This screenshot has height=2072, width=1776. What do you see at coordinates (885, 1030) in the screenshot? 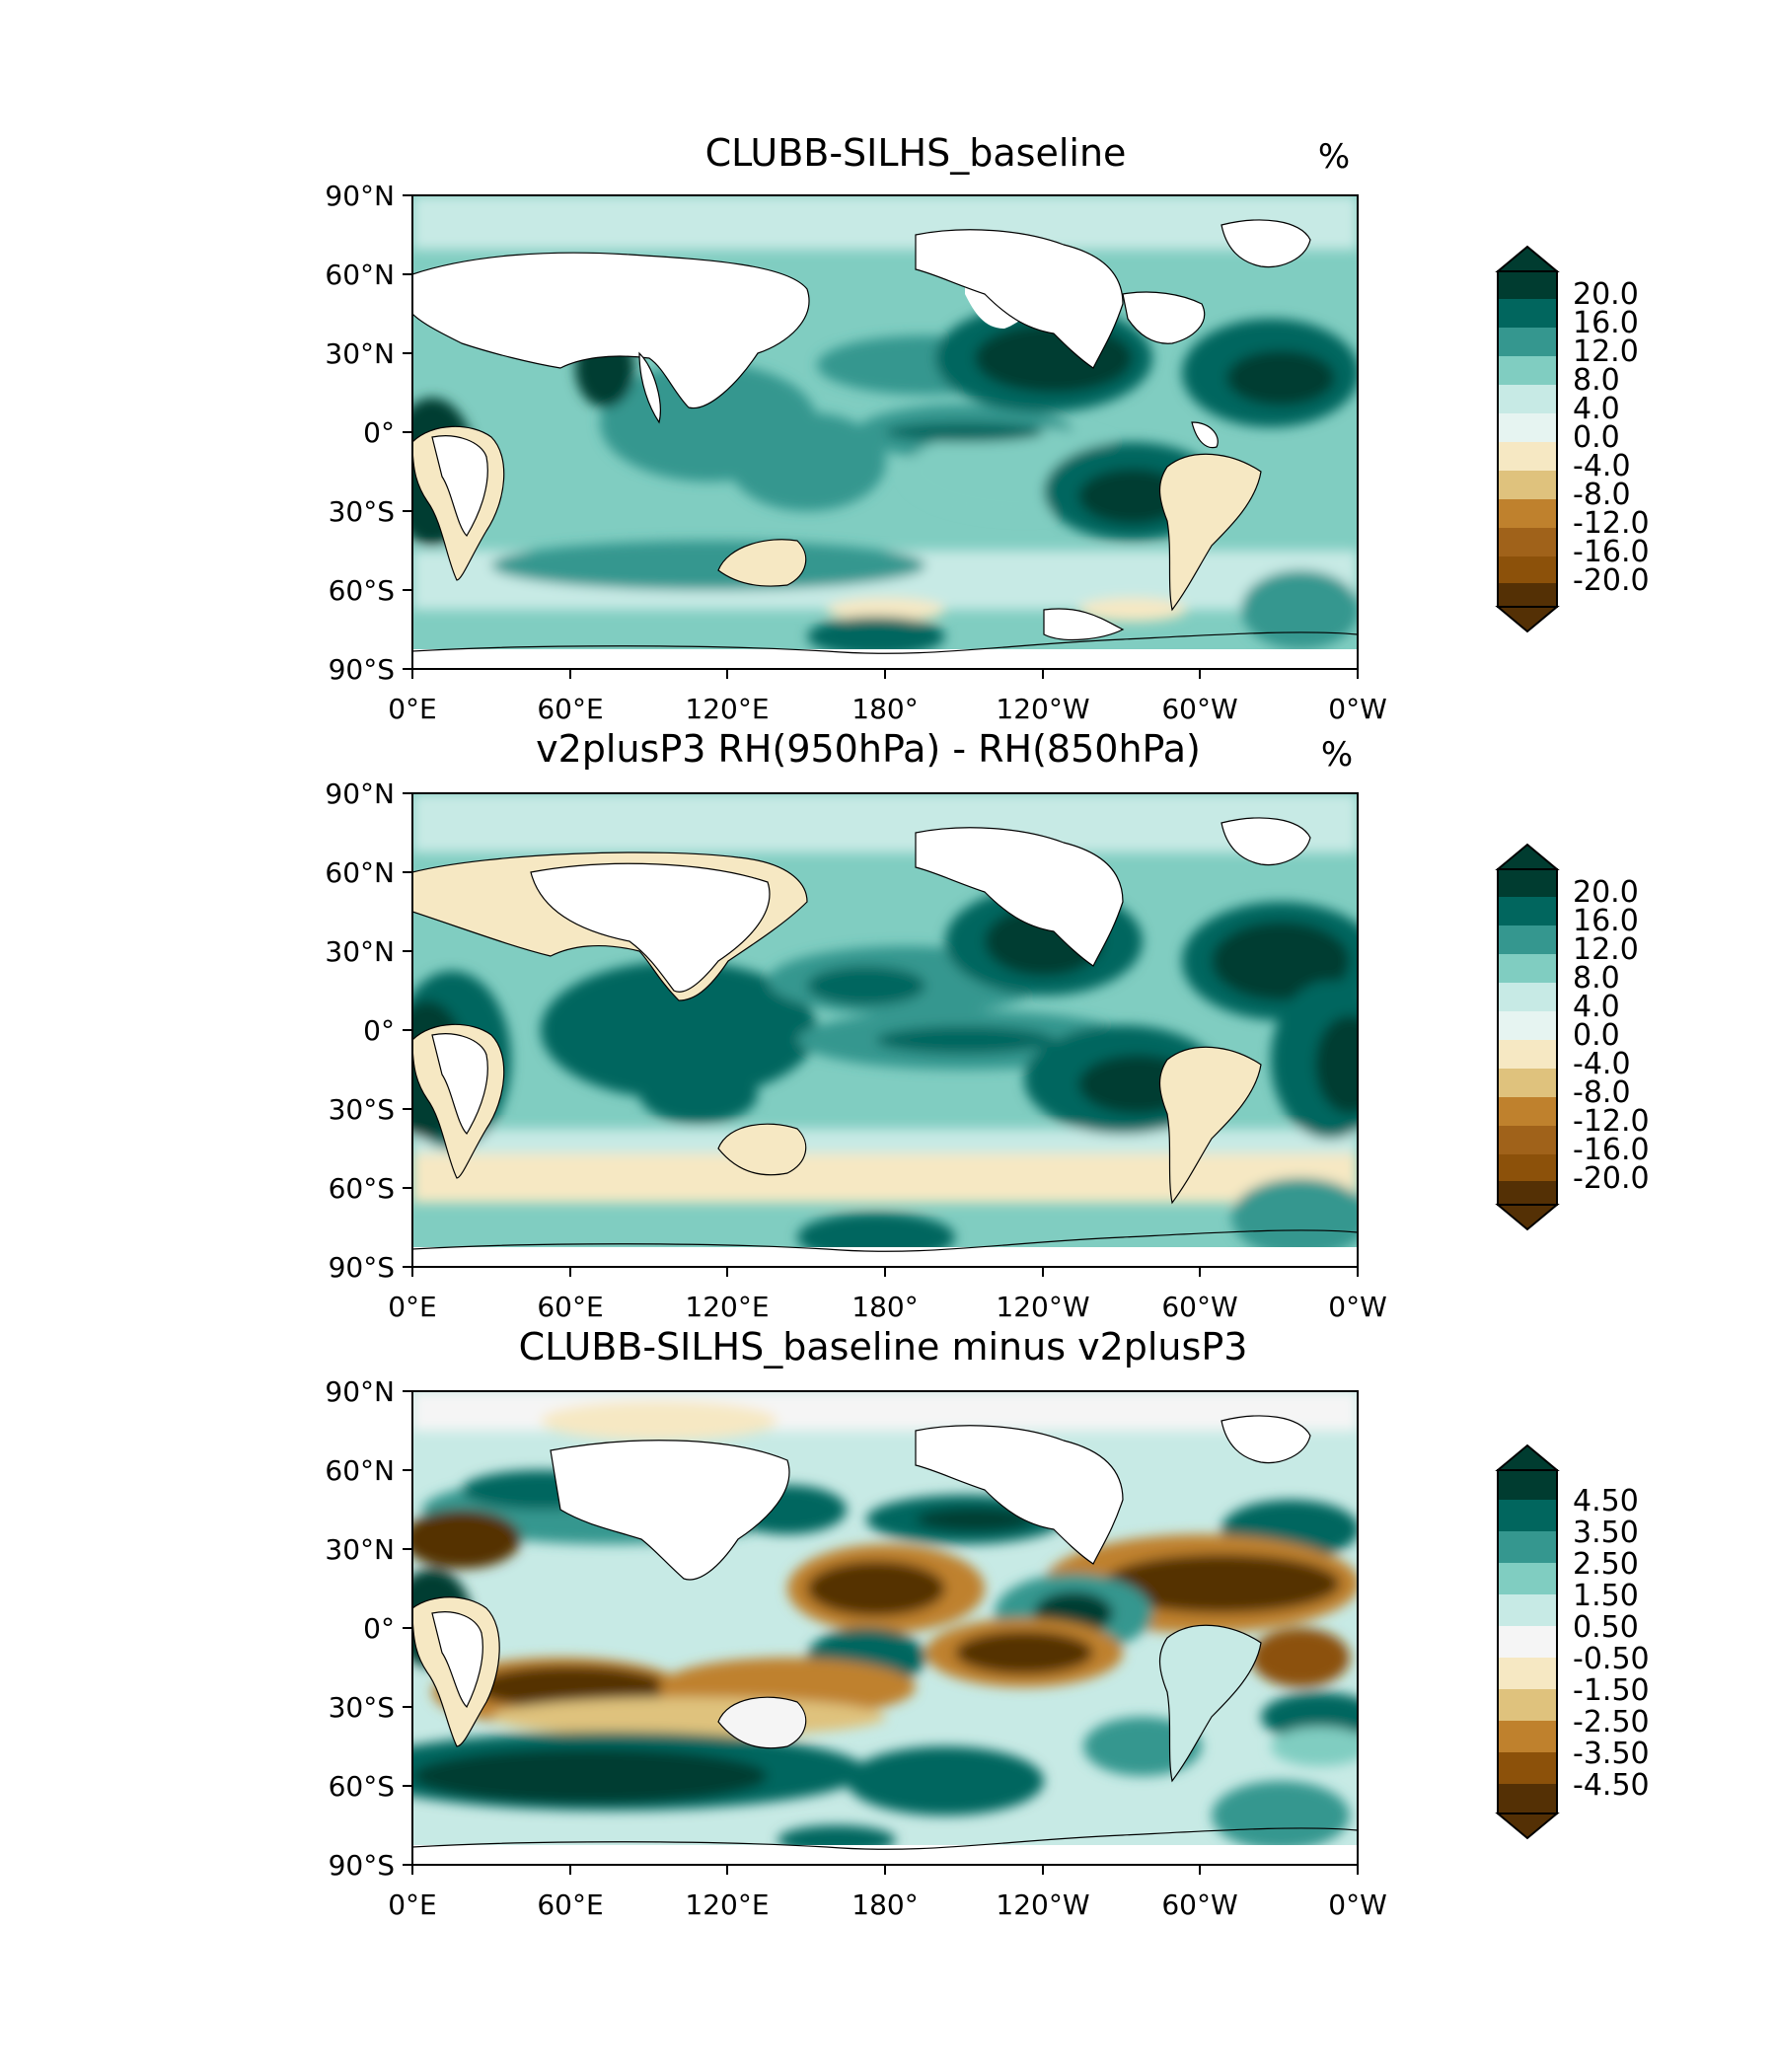
I see `panel-2-map` at bounding box center [885, 1030].